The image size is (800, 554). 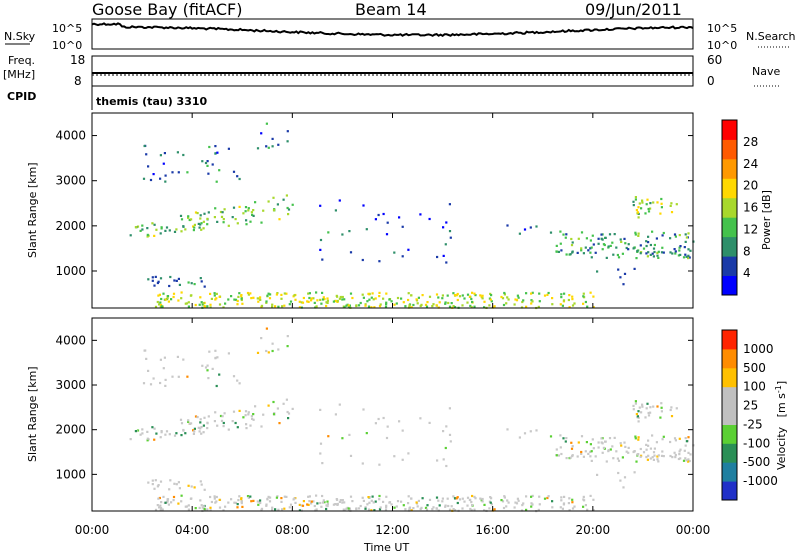 What do you see at coordinates (70, 136) in the screenshot?
I see `y-tick-label: 4000` at bounding box center [70, 136].